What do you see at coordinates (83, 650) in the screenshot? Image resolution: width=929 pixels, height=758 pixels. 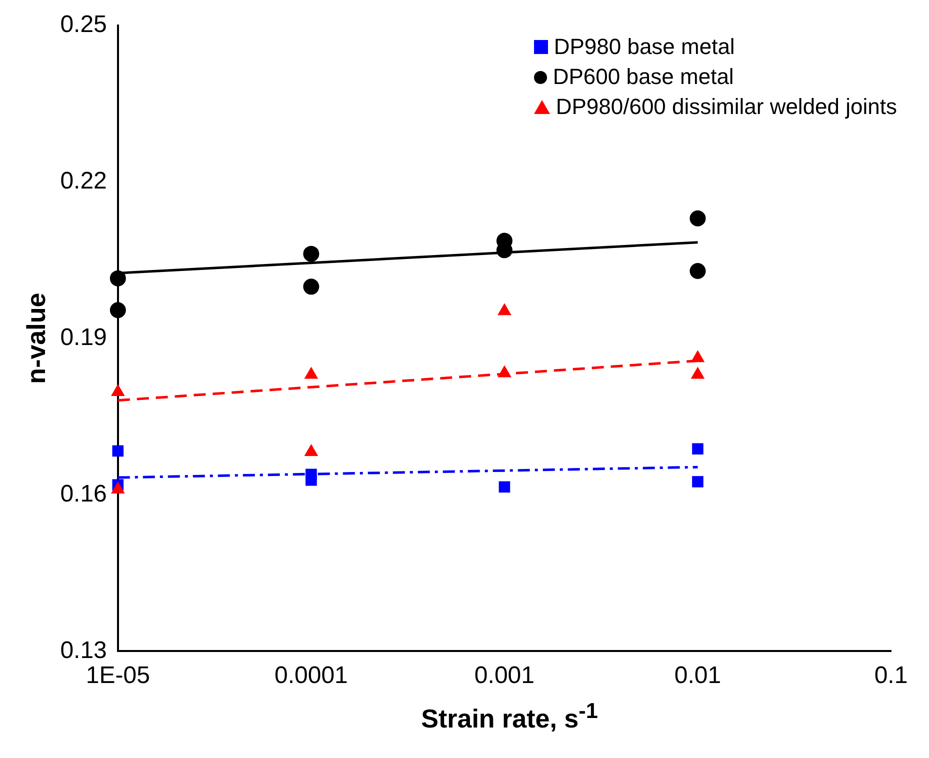 I see `y-tick-label: 0.13` at bounding box center [83, 650].